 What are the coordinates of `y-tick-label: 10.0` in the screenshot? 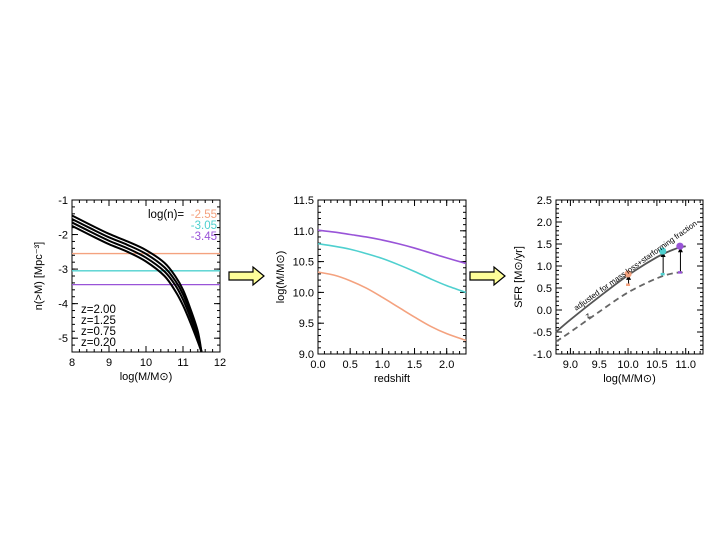 It's located at (303, 293).